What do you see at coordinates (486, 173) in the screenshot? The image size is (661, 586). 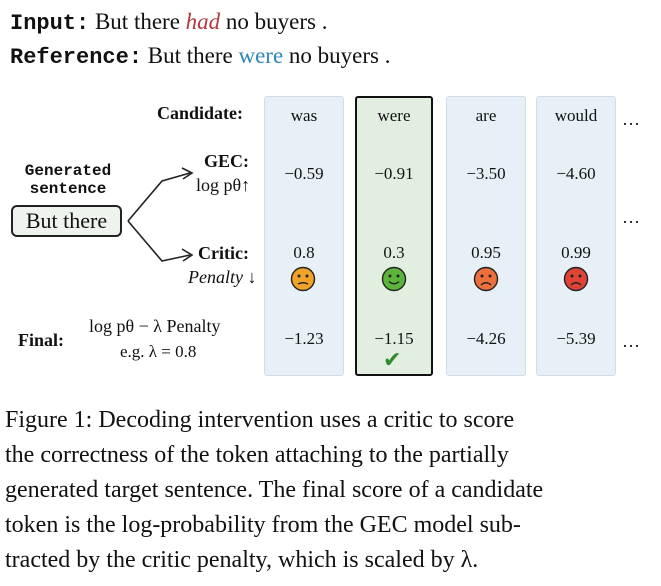 I see `gec-value-are: −3.50` at bounding box center [486, 173].